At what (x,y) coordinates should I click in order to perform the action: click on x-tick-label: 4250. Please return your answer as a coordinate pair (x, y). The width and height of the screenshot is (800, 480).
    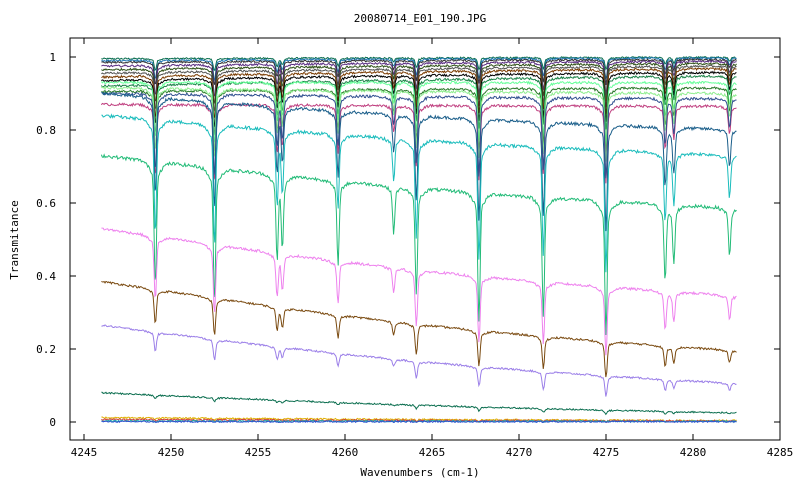
    Looking at the image, I should click on (171, 452).